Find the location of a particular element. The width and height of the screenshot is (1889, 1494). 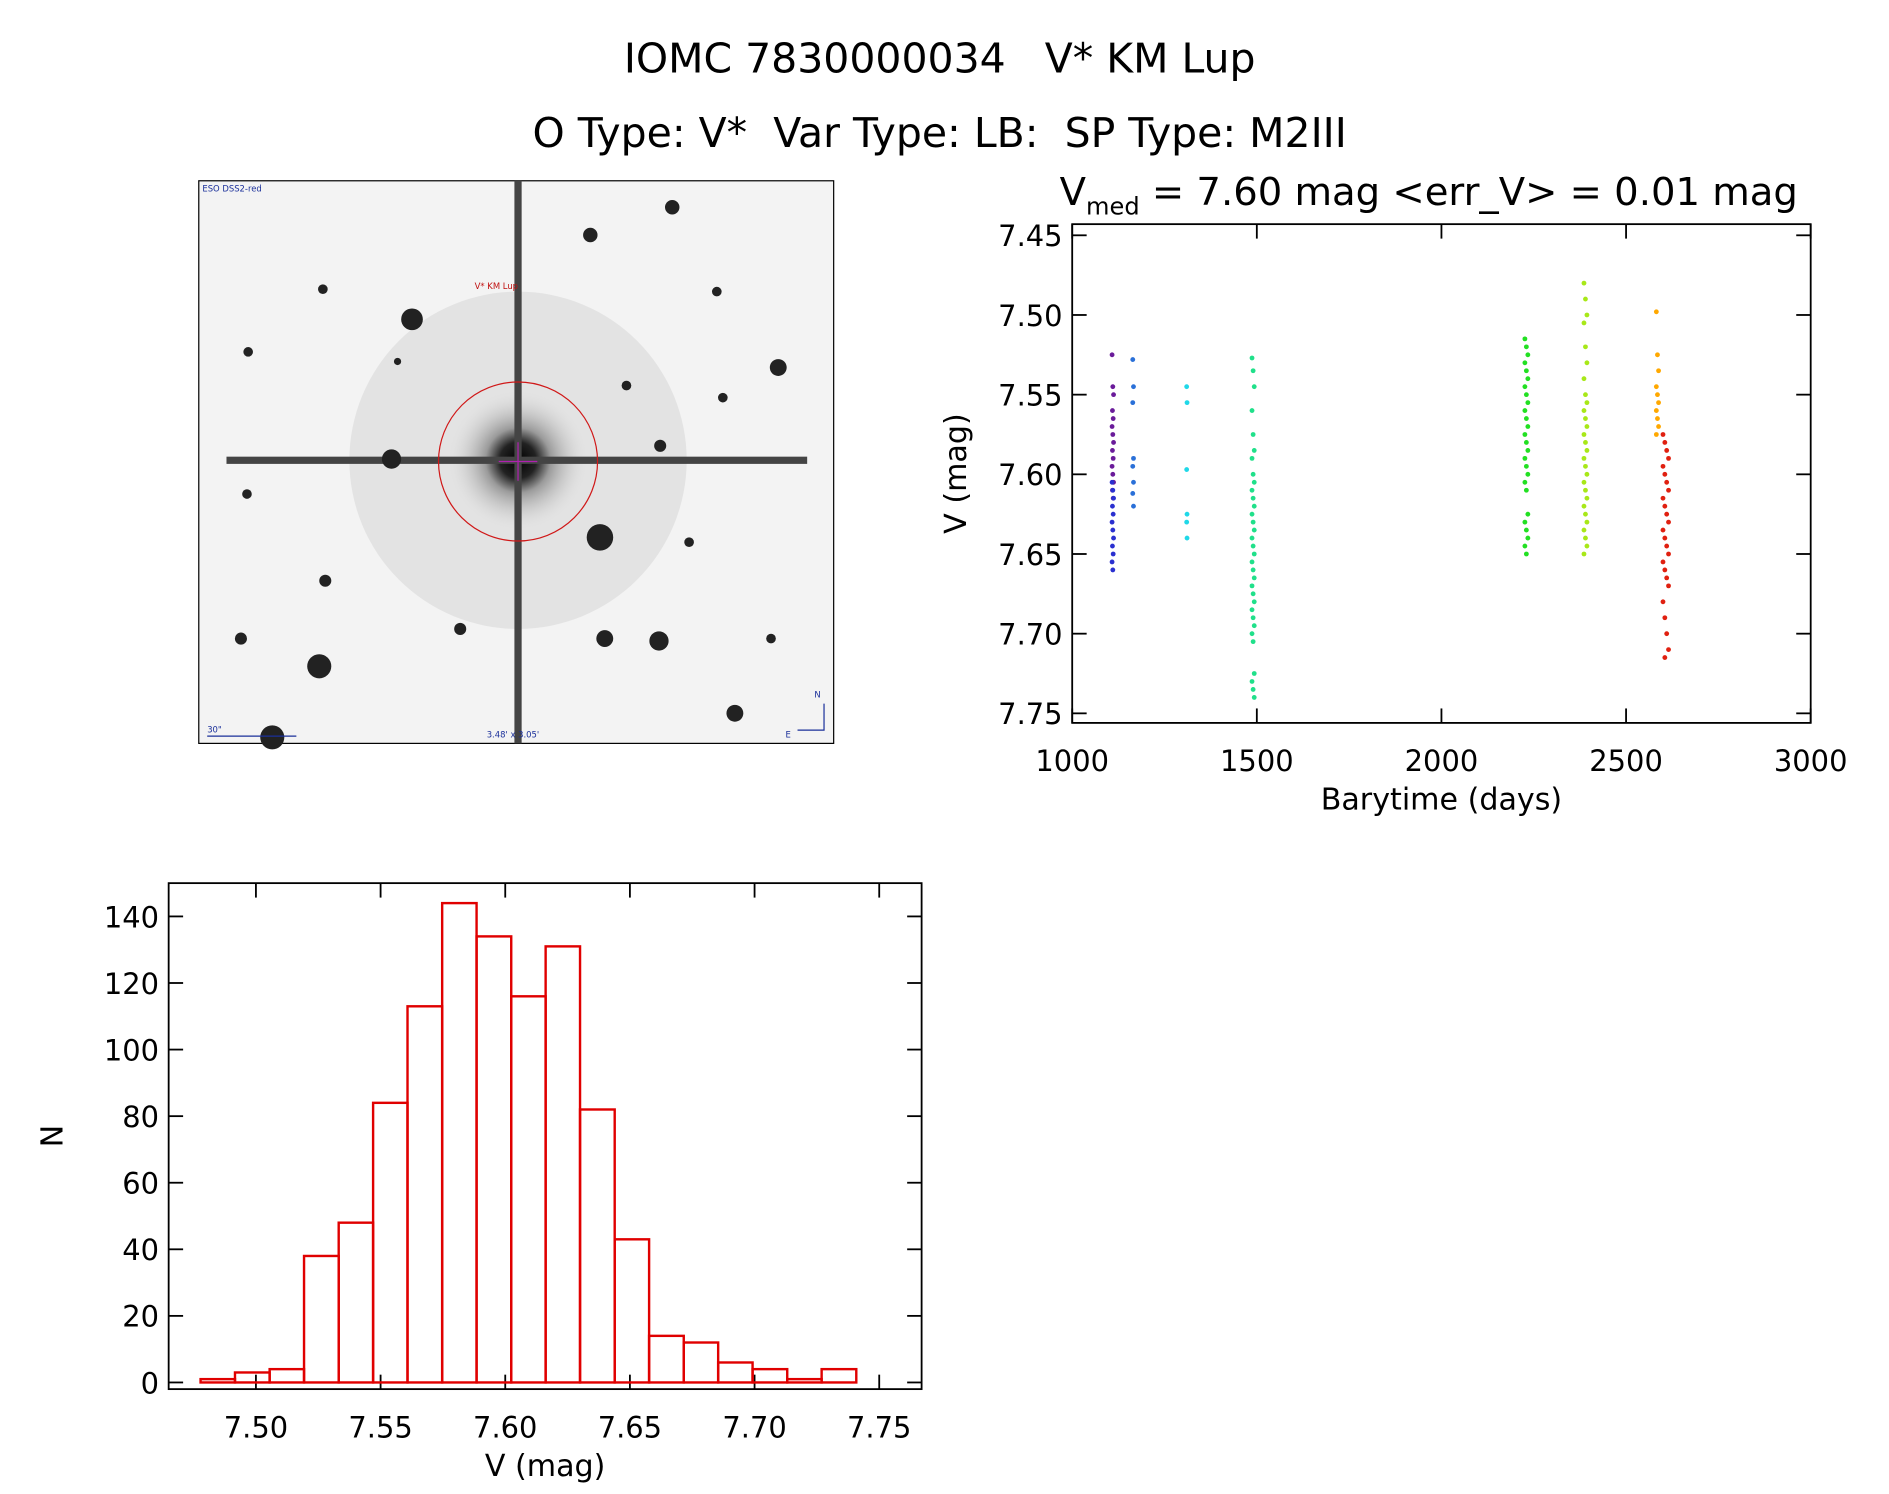

y-axis-label: V (mag) is located at coordinates (956, 473).